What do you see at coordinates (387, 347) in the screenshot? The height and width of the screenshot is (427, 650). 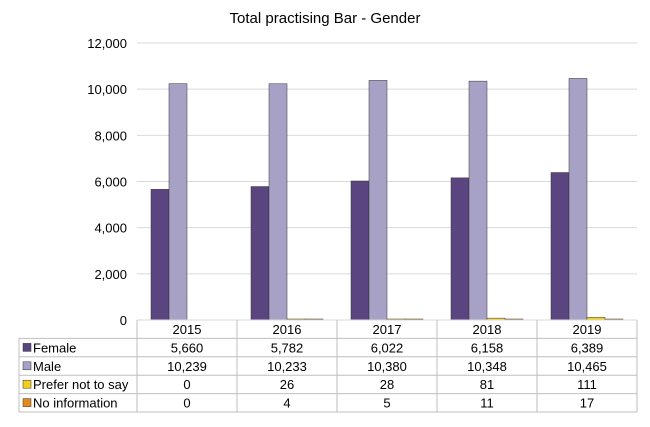 I see `data-label: 6,022` at bounding box center [387, 347].